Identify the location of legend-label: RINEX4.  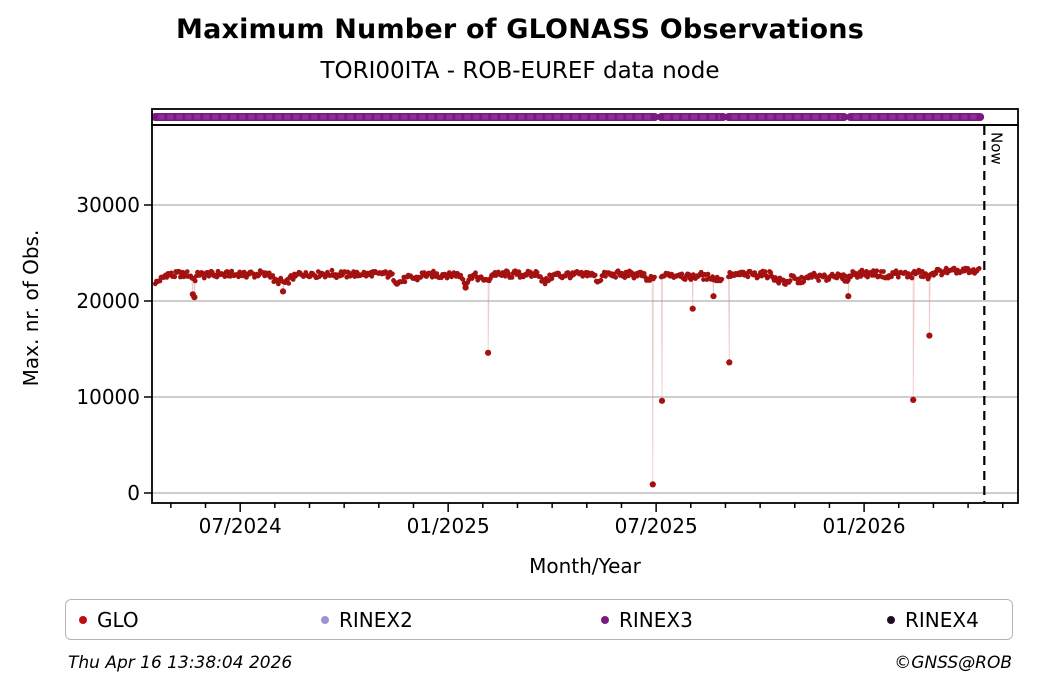
(942, 619).